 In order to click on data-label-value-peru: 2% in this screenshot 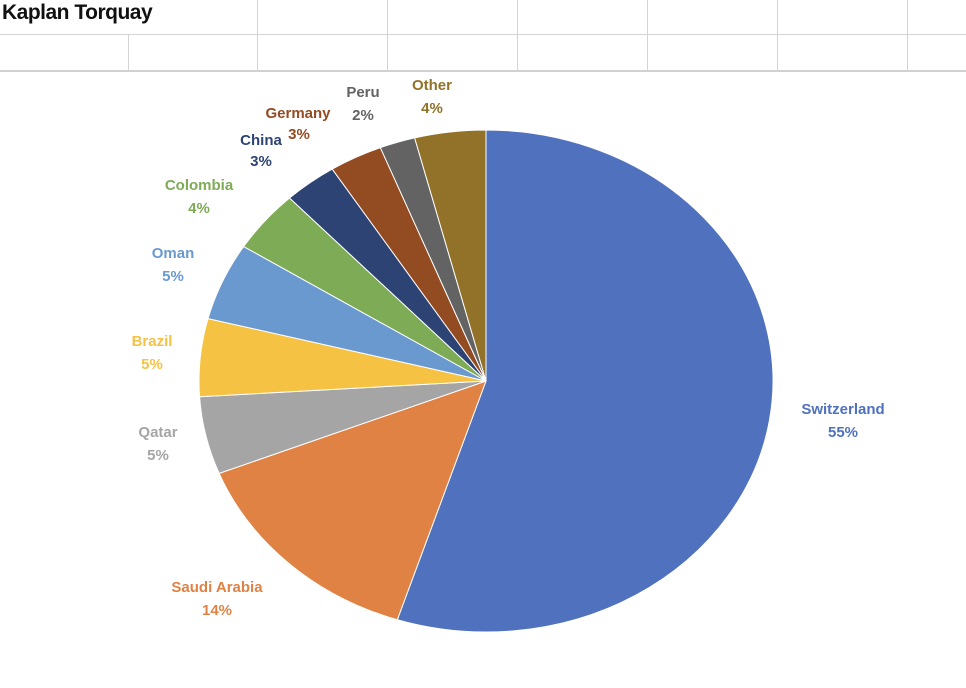, I will do `click(363, 115)`.